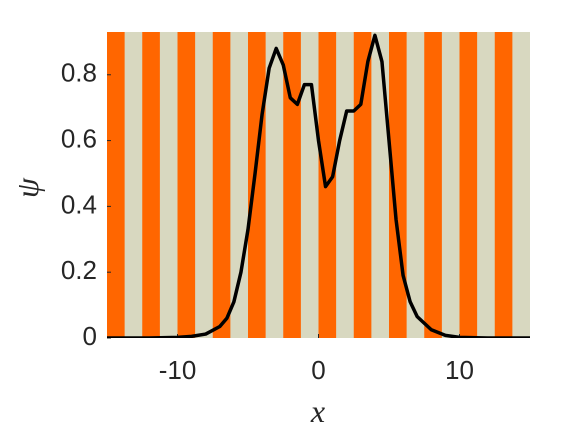 The image size is (584, 438). What do you see at coordinates (79, 138) in the screenshot?
I see `y-tick-label: 0.6` at bounding box center [79, 138].